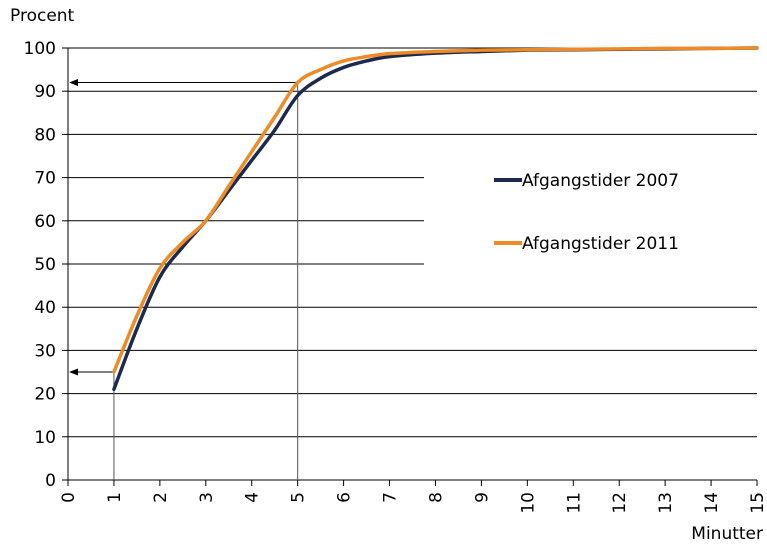  Describe the element at coordinates (45, 222) in the screenshot. I see `y-tick-label-60: 60` at that location.